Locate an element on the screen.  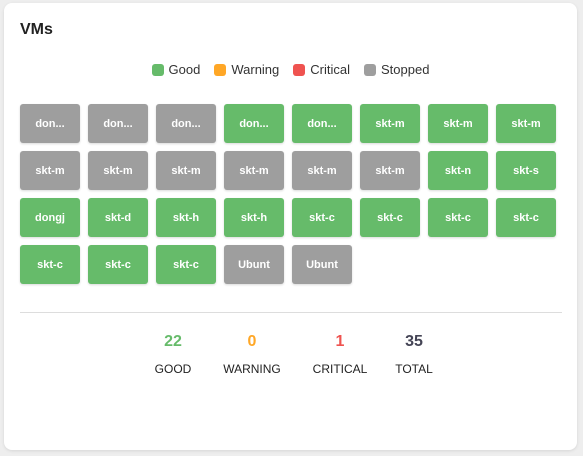
warning-swatch-icon is located at coordinates (220, 69).